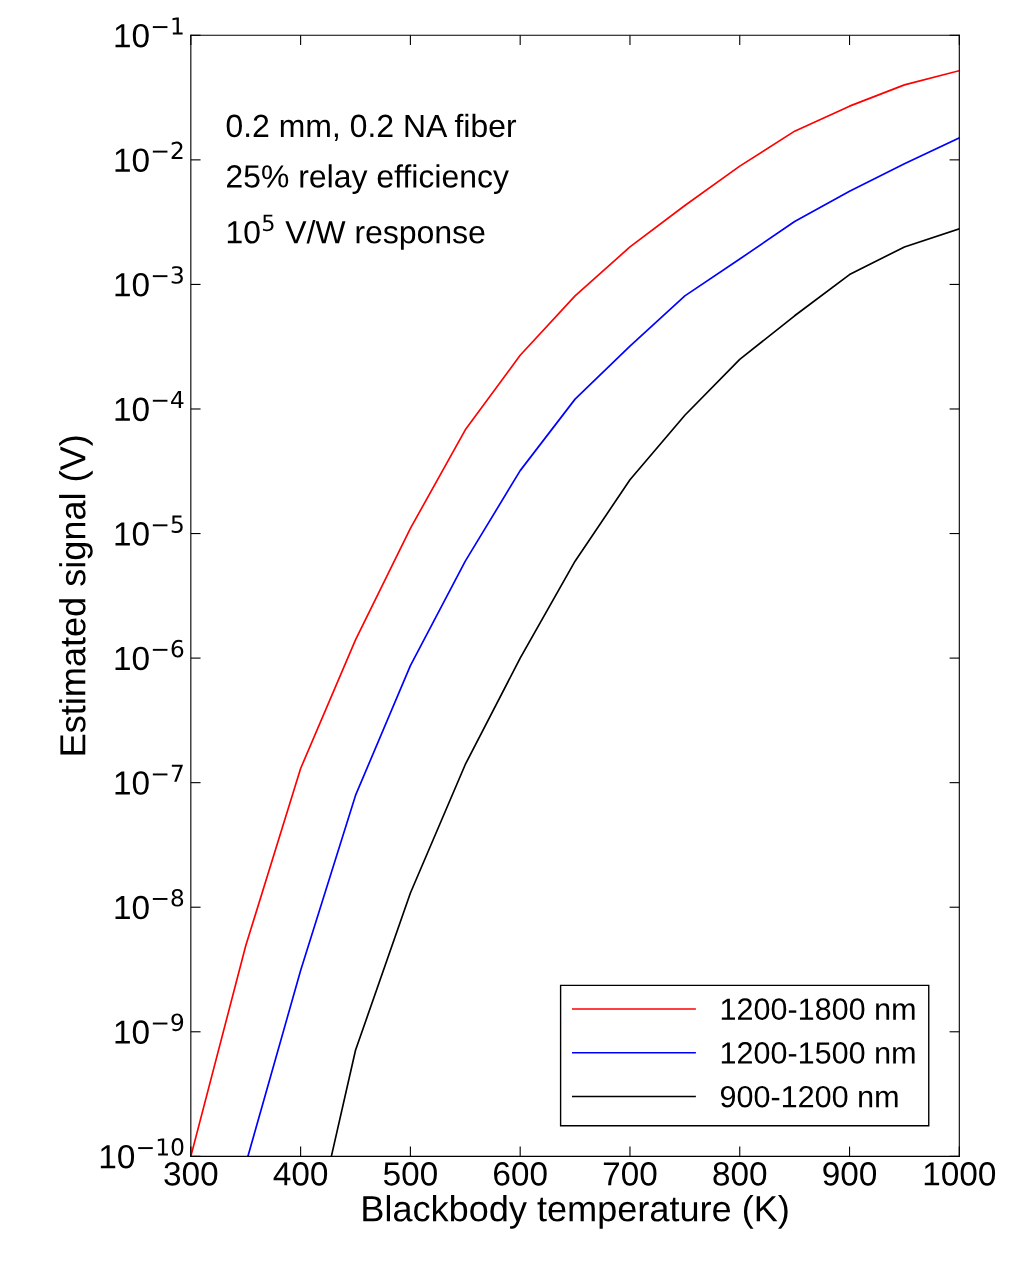 This screenshot has height=1261, width=1026. What do you see at coordinates (809, 1096) in the screenshot?
I see `legend-label: 900-1200 nm` at bounding box center [809, 1096].